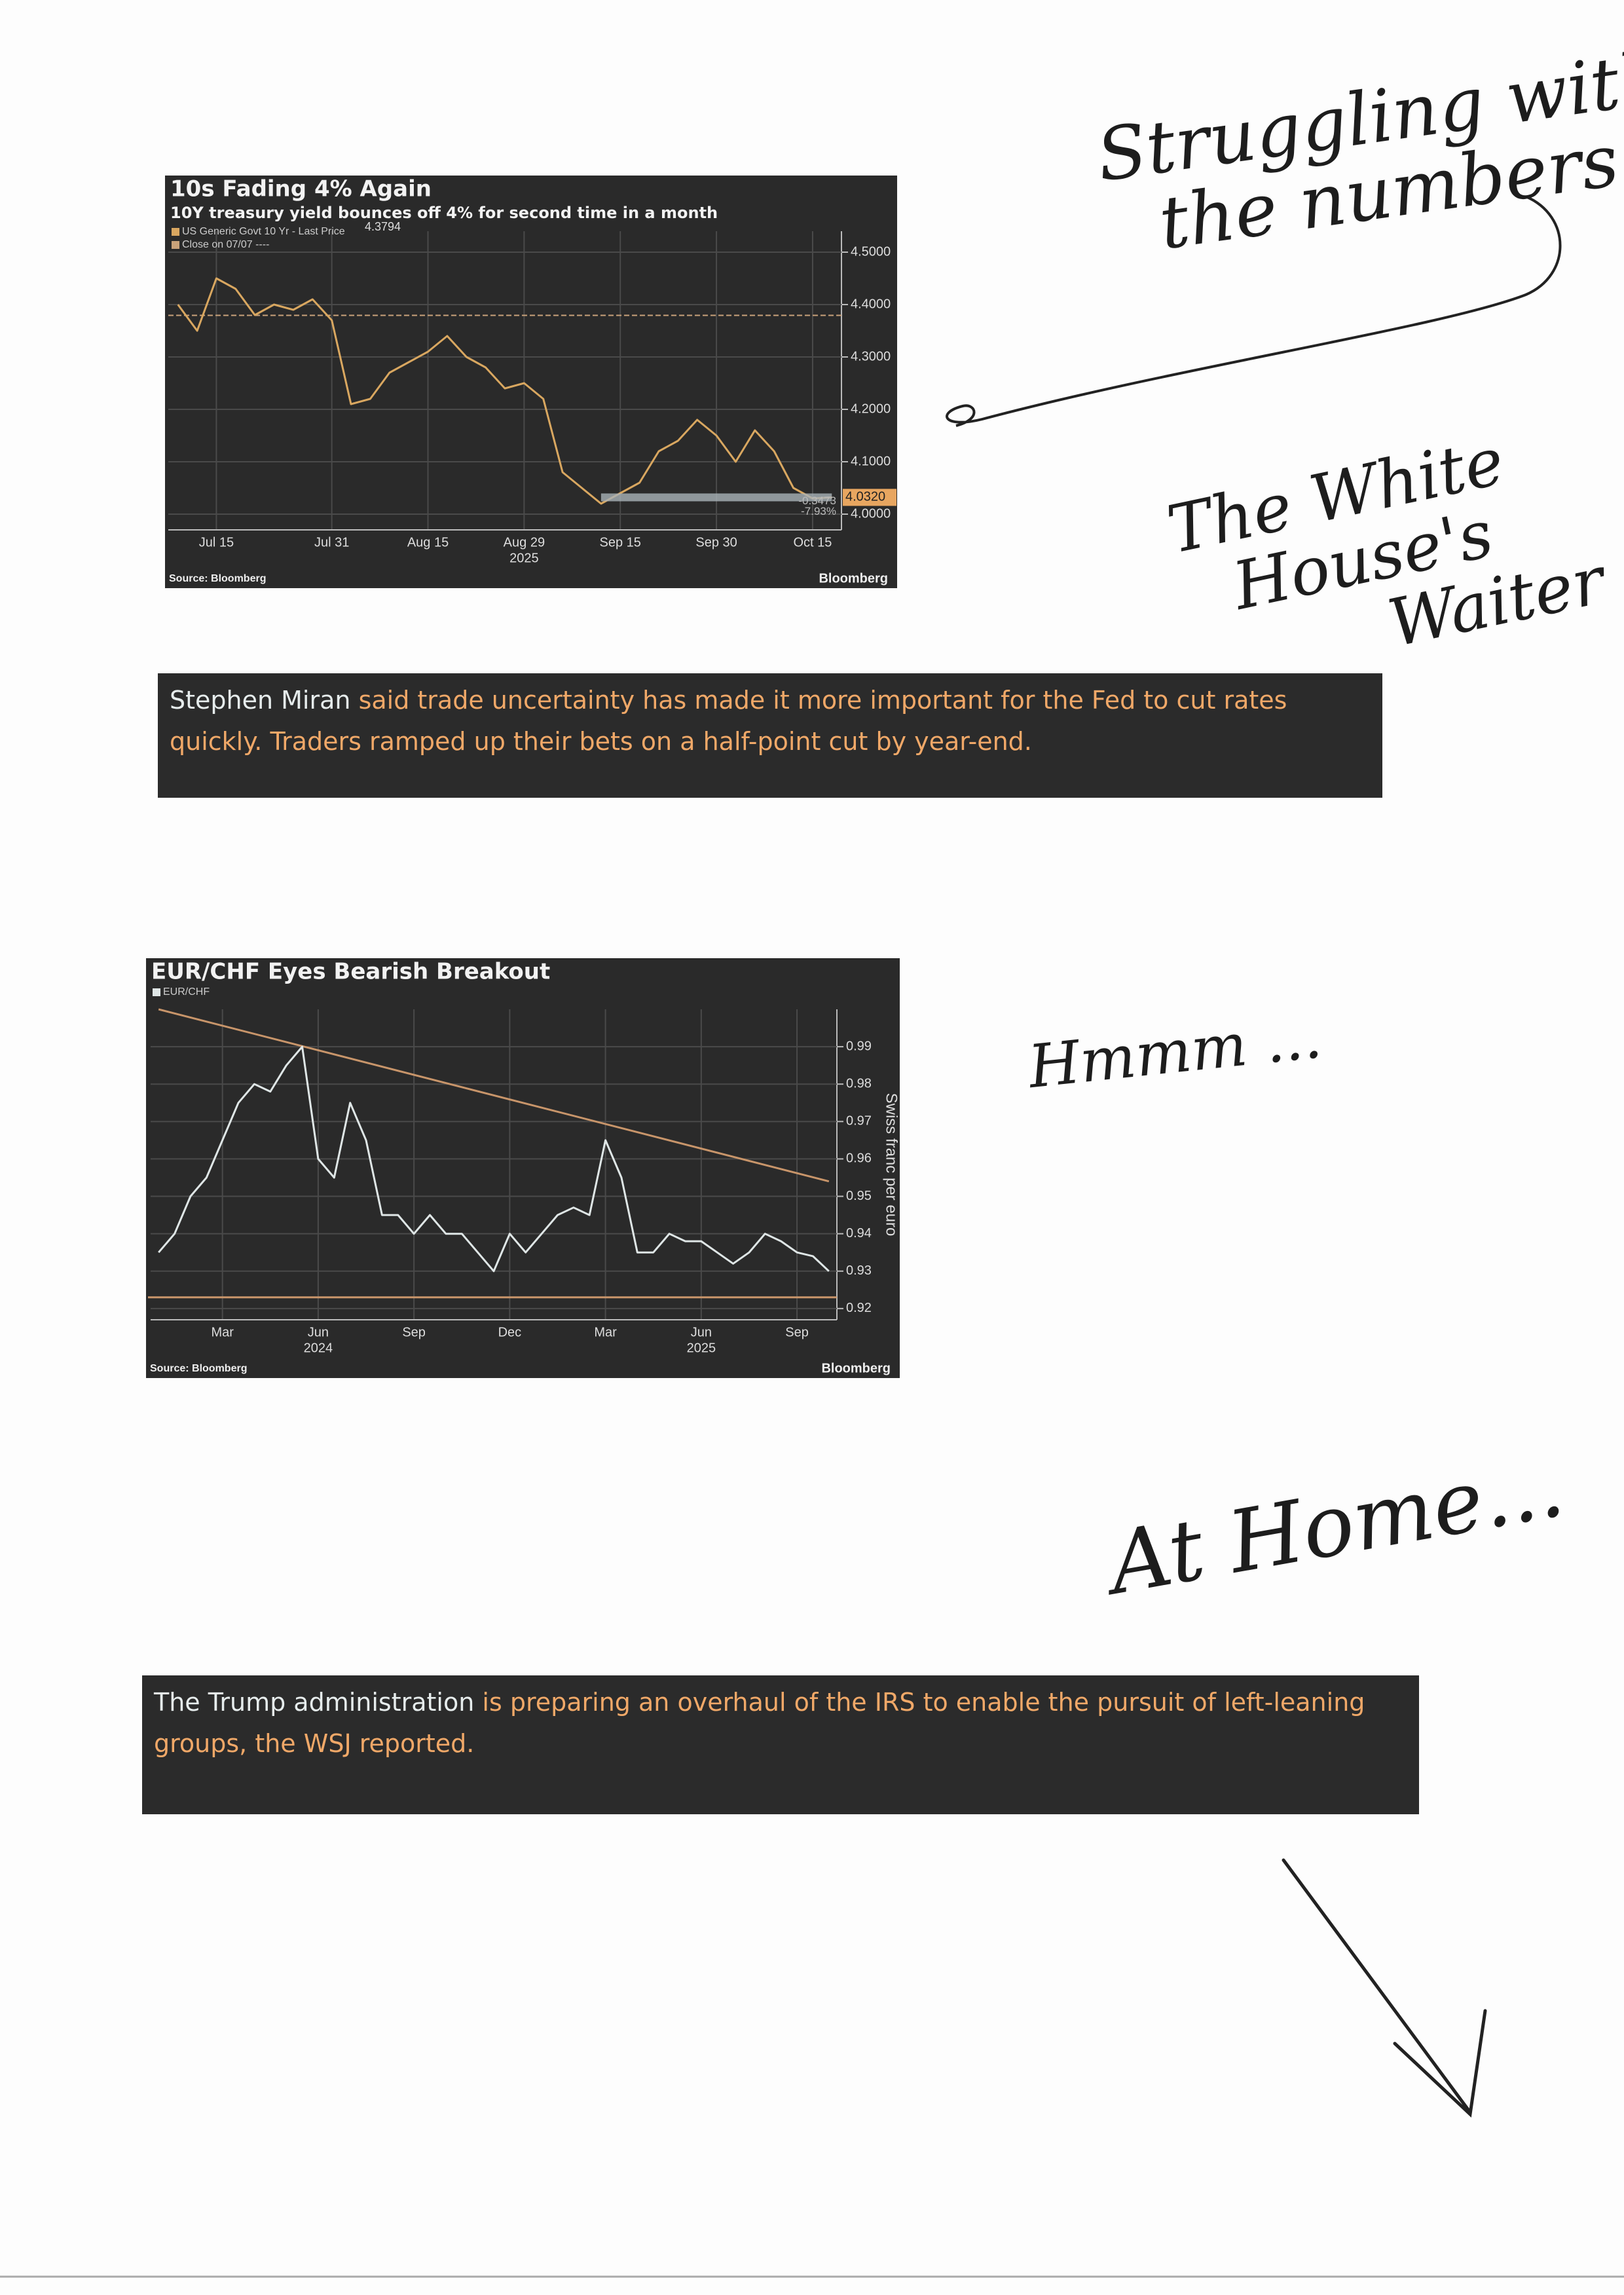 Image resolution: width=1624 pixels, height=2295 pixels. I want to click on x-tick-label: Jul 31, so click(331, 542).